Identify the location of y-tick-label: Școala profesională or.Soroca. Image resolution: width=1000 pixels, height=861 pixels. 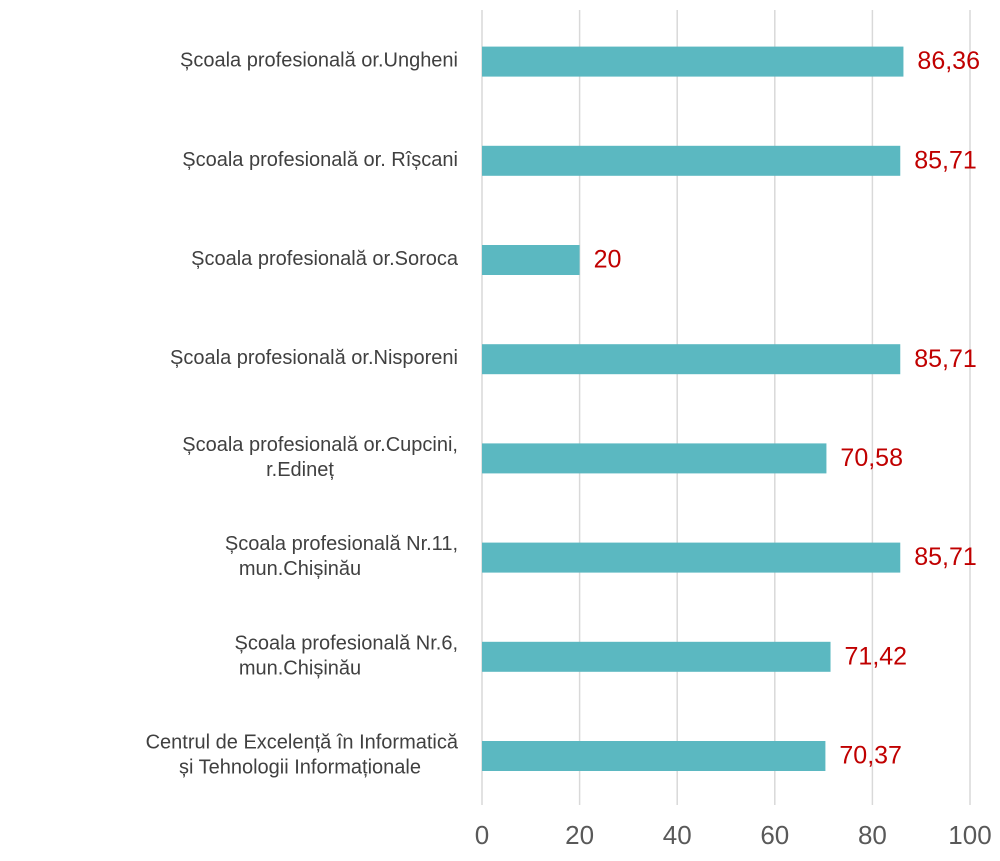
(325, 259).